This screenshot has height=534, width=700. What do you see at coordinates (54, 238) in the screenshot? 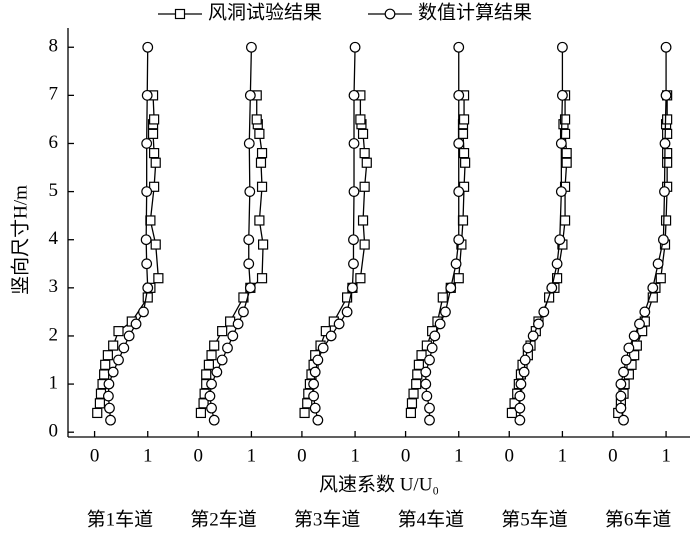
I see `y-tick-label: 4` at bounding box center [54, 238].